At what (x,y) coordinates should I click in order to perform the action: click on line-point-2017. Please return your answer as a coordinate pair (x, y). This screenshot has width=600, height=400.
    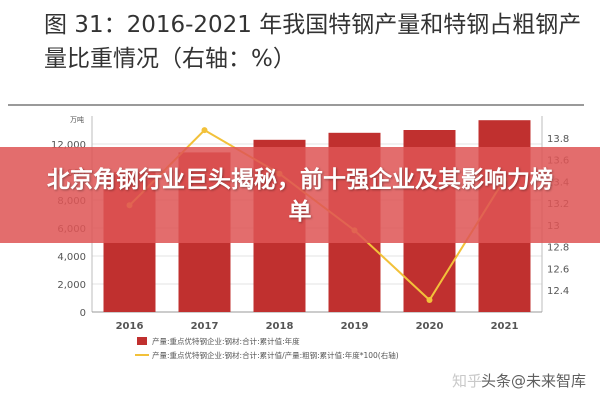
    Looking at the image, I should click on (204, 130).